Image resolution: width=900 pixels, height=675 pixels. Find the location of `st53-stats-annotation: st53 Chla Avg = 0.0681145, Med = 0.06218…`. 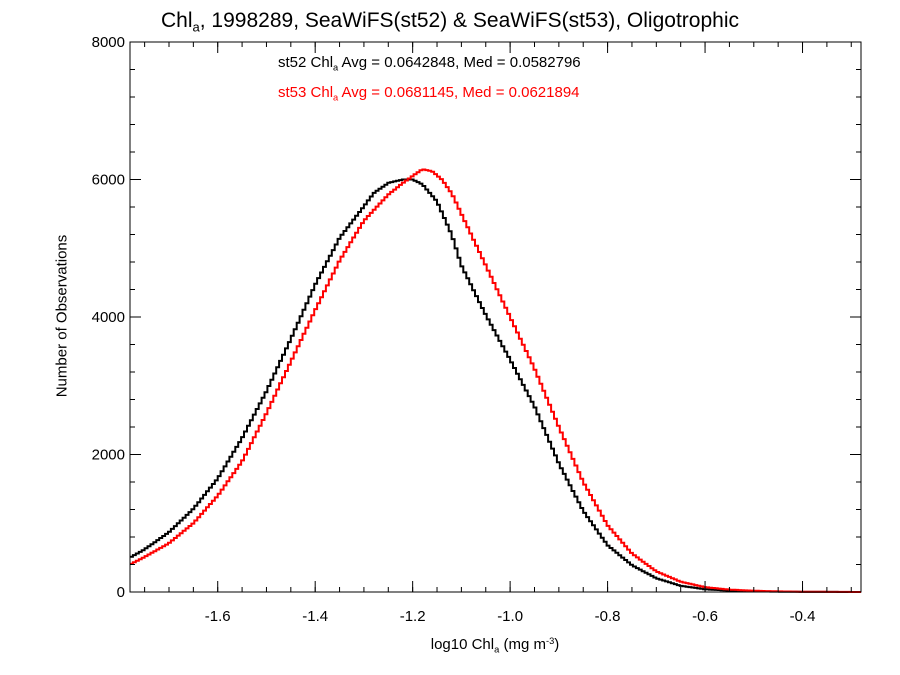

st53-stats-annotation: st53 Chla Avg = 0.0681145, Med = 0.06218… is located at coordinates (429, 93).